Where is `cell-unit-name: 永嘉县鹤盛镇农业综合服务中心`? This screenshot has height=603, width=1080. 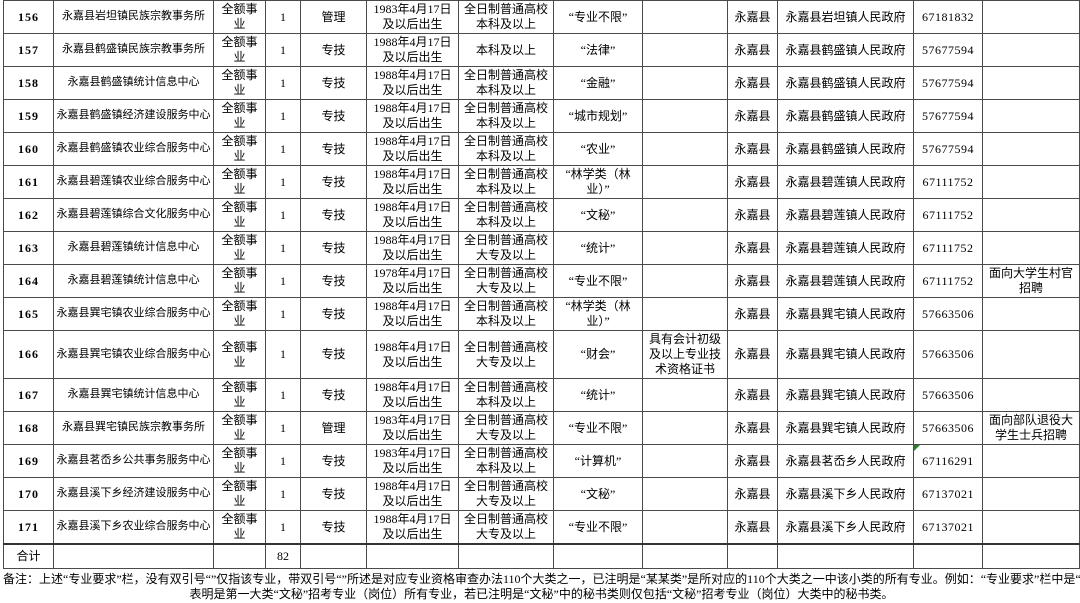 cell-unit-name: 永嘉县鹤盛镇农业综合服务中心 is located at coordinates (133, 149).